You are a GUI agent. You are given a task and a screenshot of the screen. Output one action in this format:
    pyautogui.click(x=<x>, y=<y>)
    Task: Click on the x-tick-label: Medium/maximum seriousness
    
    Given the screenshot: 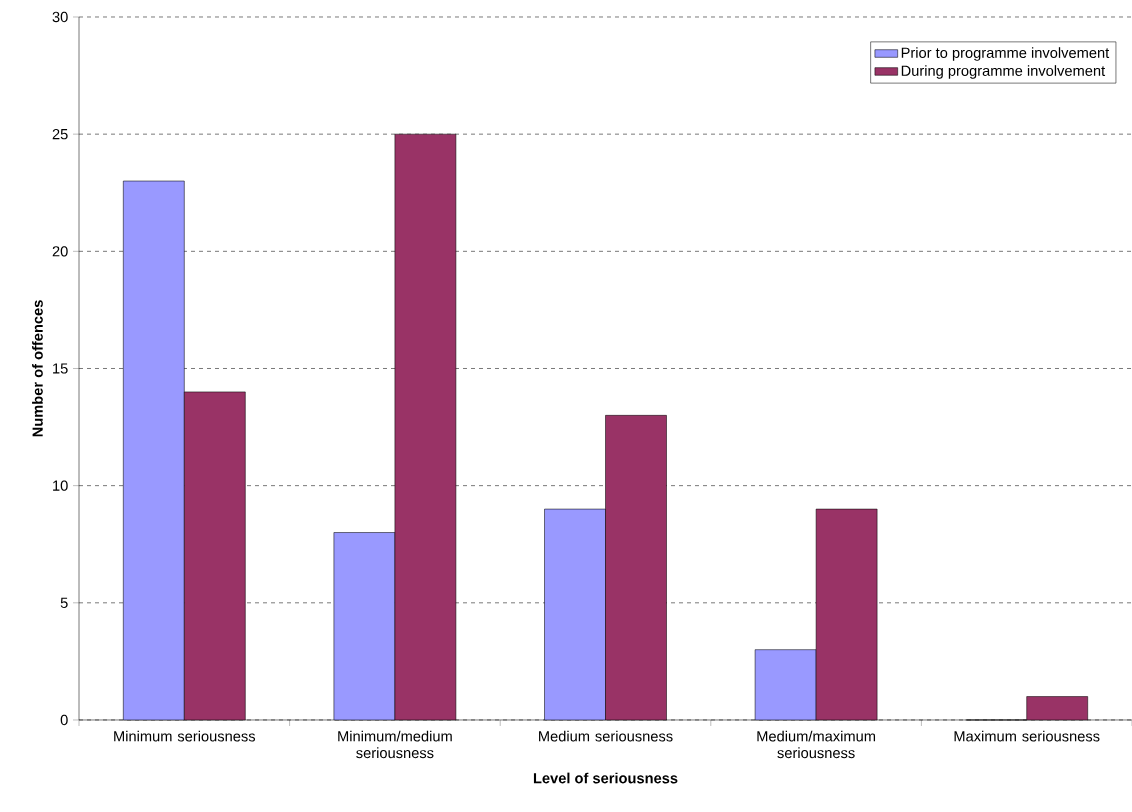 What is the action you would take?
    pyautogui.click(x=816, y=744)
    